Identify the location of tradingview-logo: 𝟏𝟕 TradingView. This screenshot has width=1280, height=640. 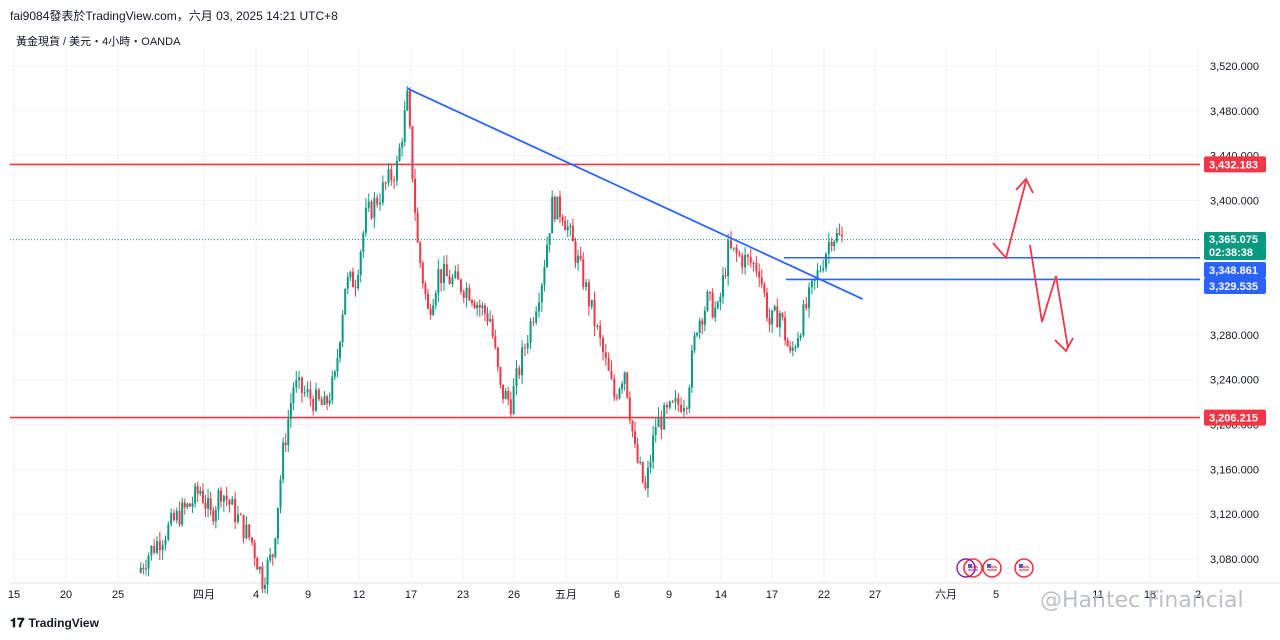
(54, 623).